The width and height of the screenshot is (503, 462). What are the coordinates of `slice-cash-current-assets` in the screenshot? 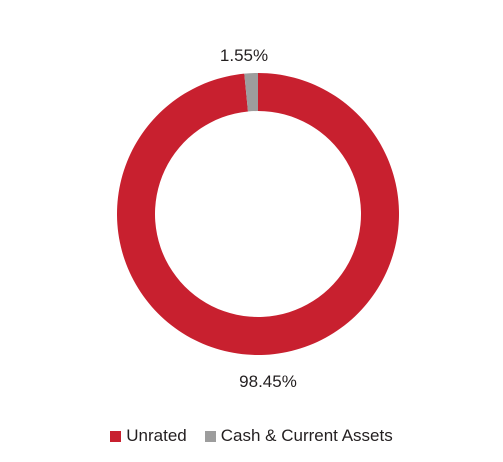 It's located at (251, 92).